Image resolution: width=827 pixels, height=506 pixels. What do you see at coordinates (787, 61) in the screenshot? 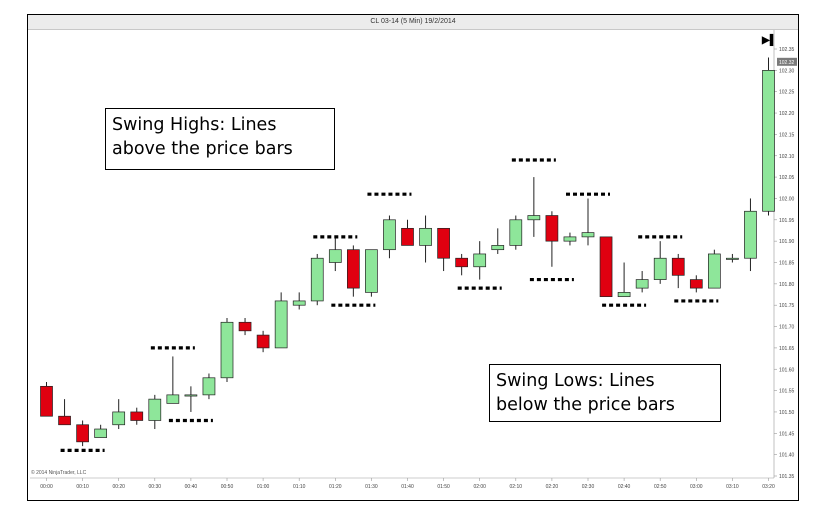
I see `current-price-badge` at bounding box center [787, 61].